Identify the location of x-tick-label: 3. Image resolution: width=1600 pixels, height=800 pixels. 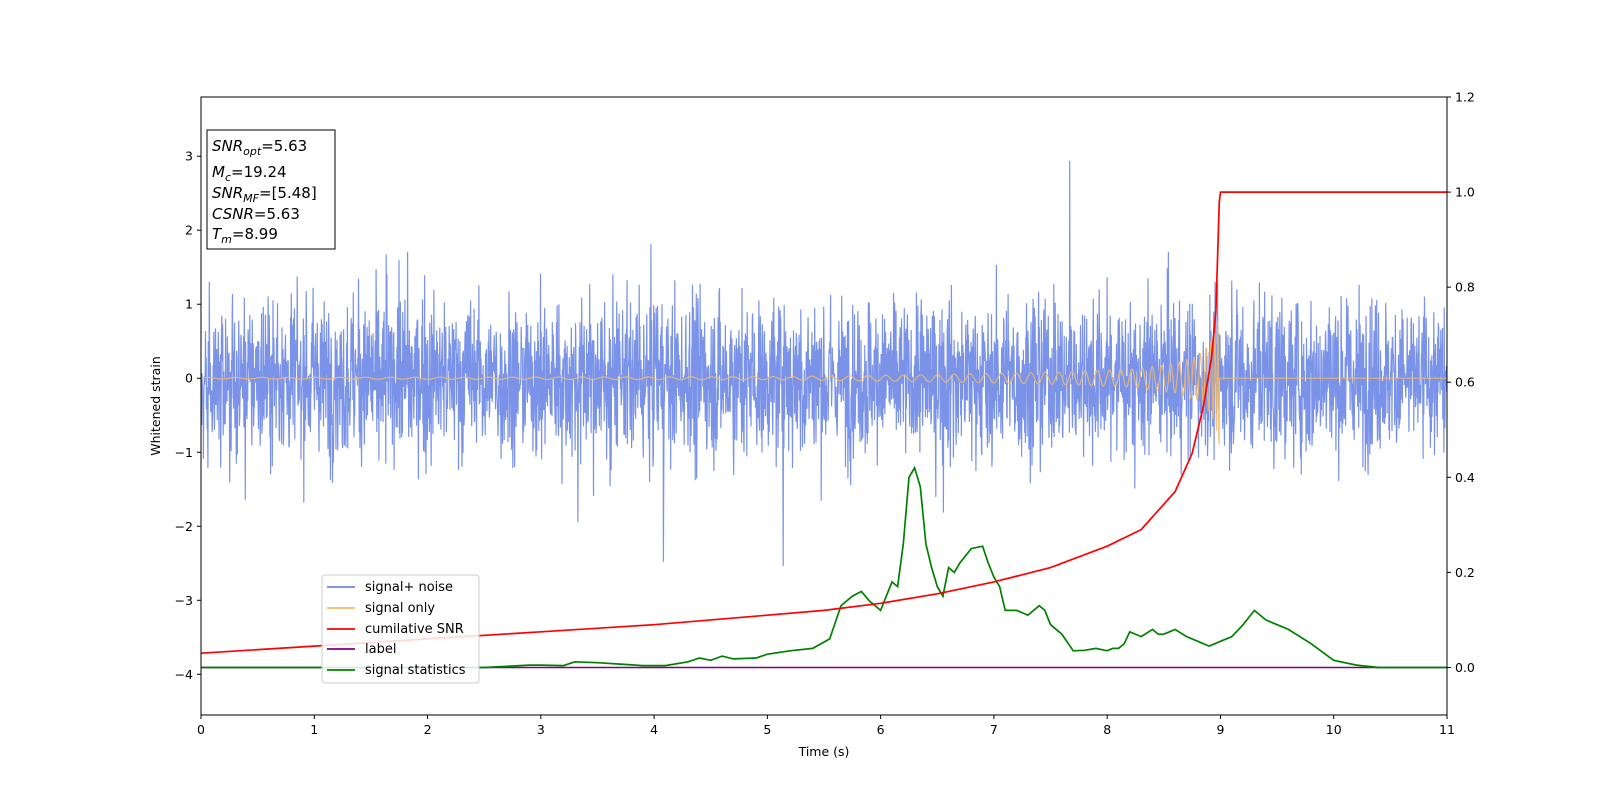
(541, 729).